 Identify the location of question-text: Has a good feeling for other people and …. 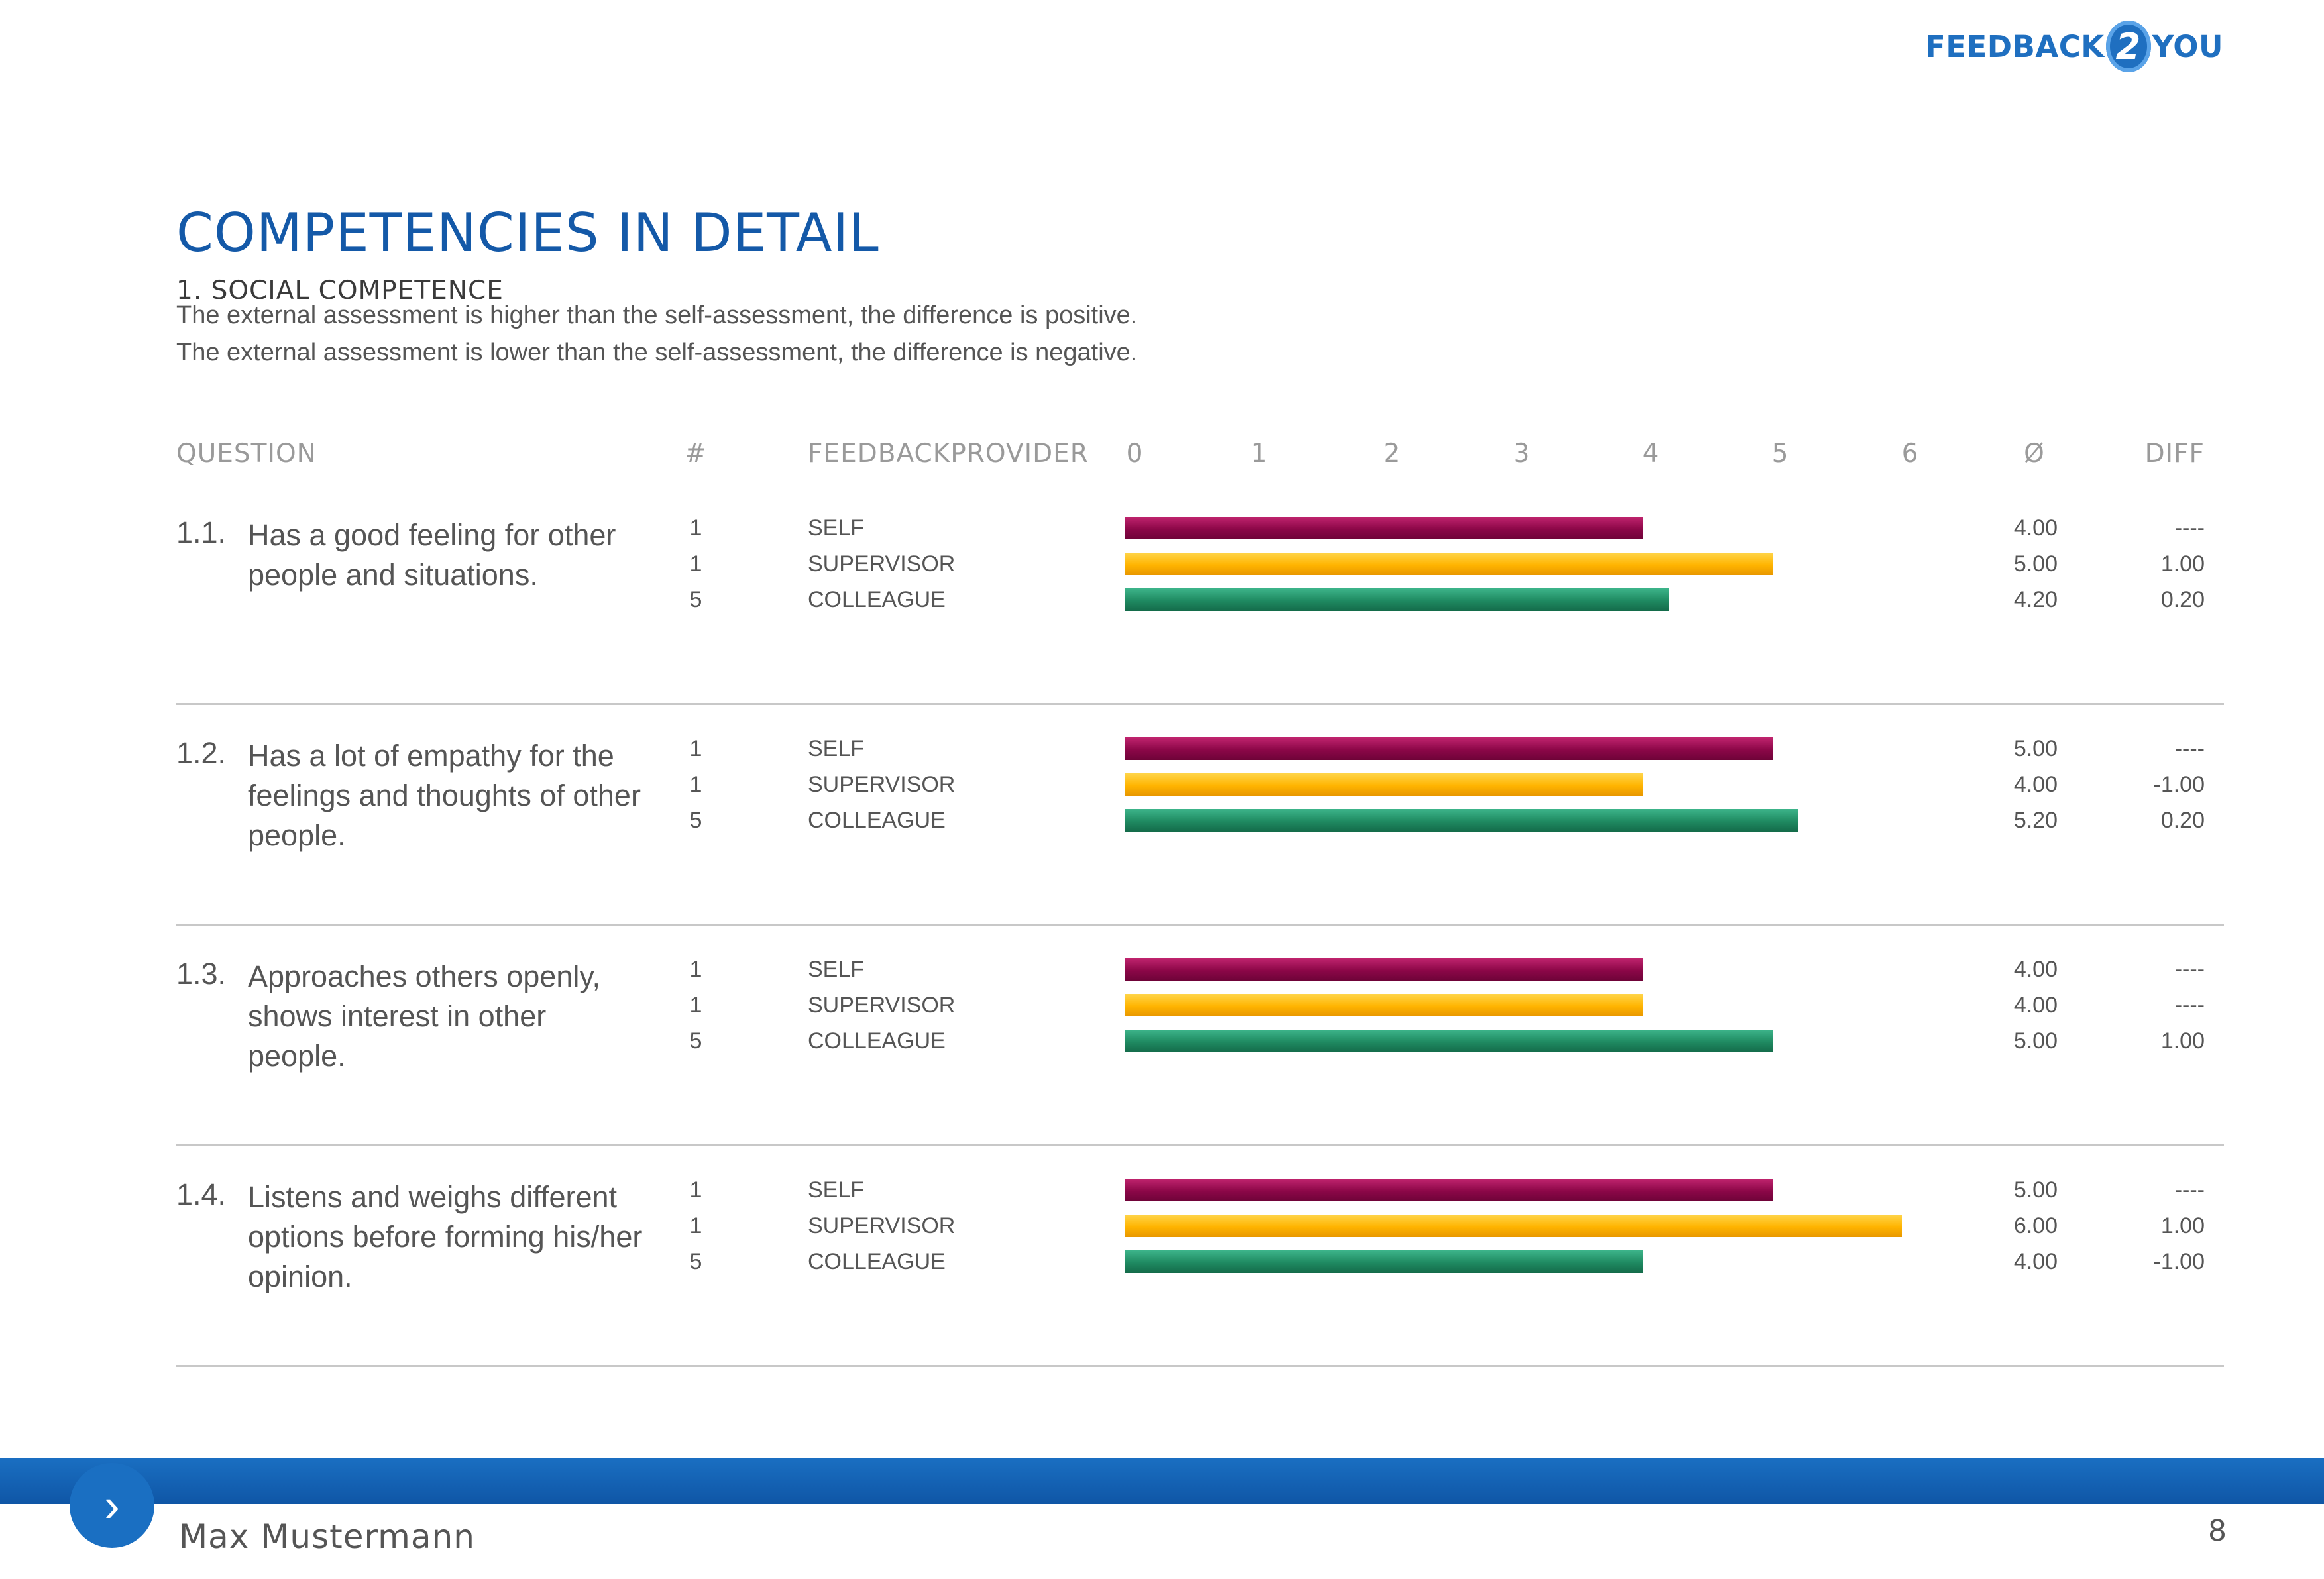
(432, 555).